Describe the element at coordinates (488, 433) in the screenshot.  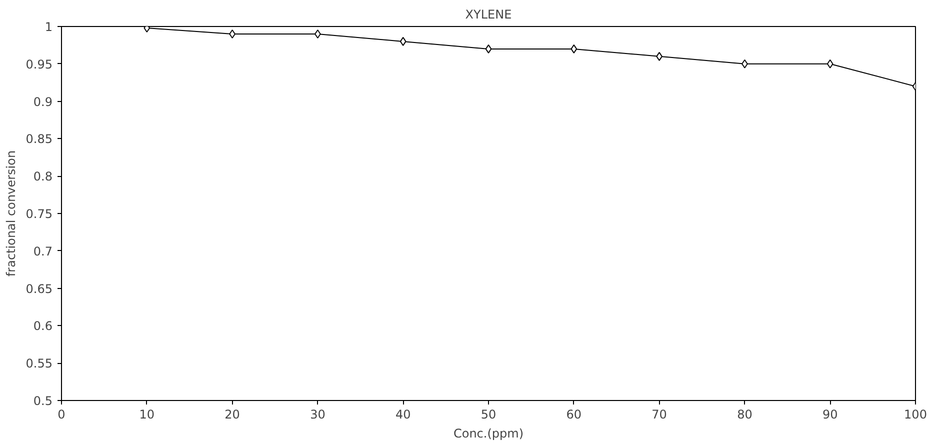
I see `x-axis-title: Conc.(ppm)` at that location.